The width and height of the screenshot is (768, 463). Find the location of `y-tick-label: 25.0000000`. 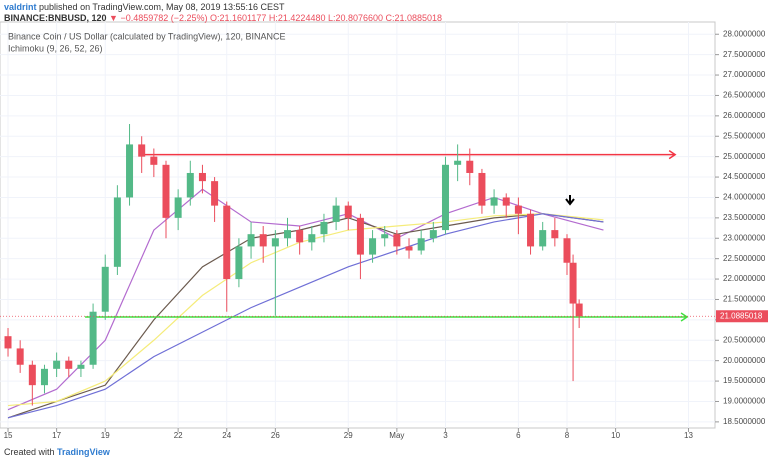

y-tick-label: 25.0000000 is located at coordinates (744, 156).